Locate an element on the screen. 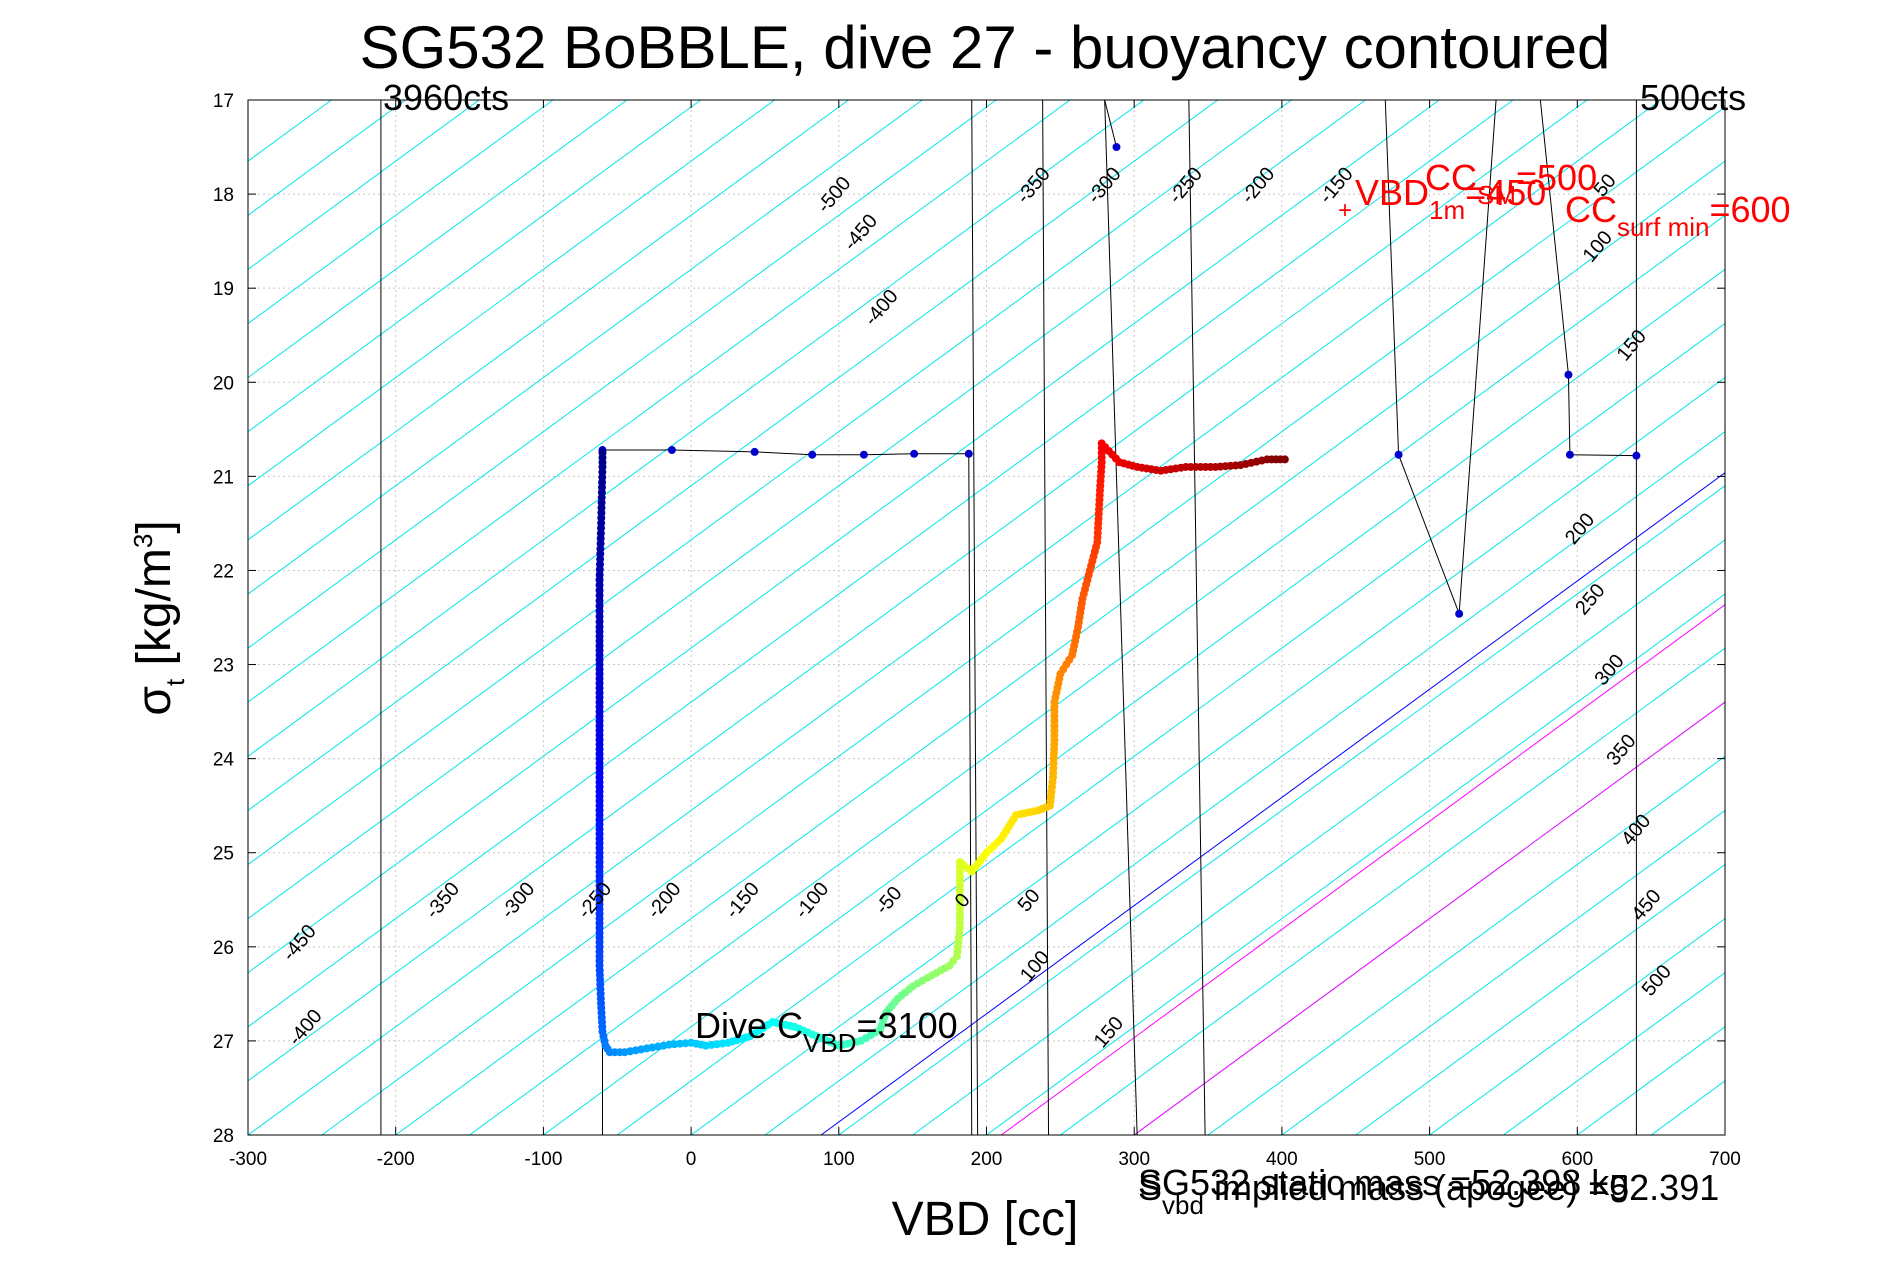 This screenshot has height=1262, width=1891. dive-cvbd-sub: VBD is located at coordinates (829, 1043).